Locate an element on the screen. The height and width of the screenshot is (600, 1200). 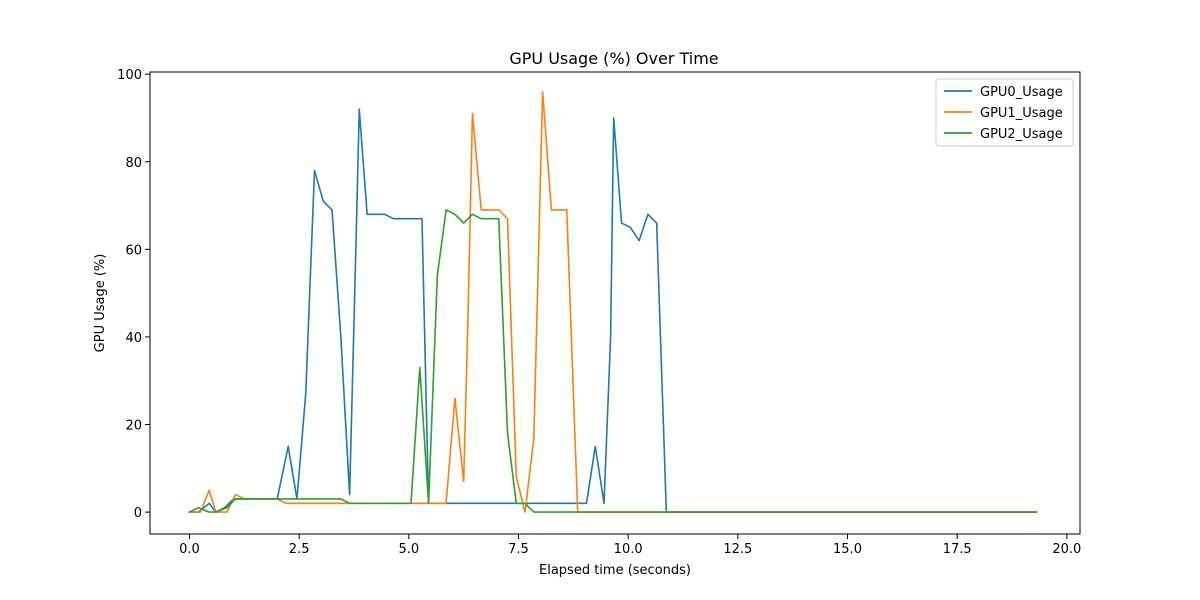
x-tick-label: 15.0 is located at coordinates (847, 549).